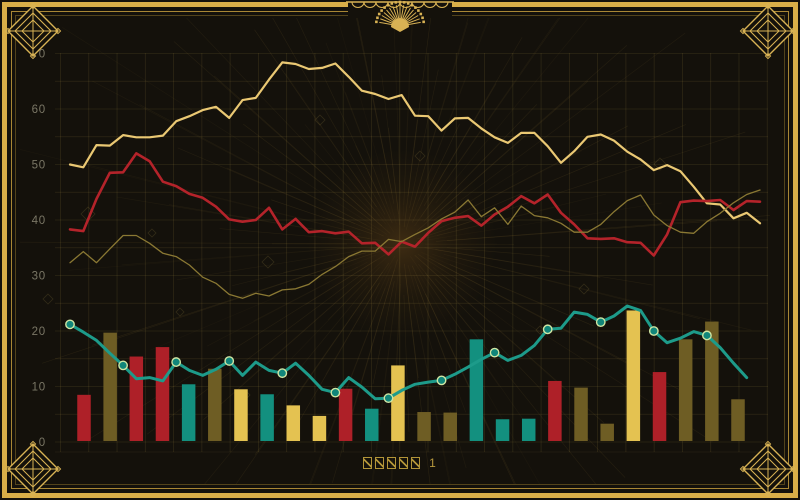 This screenshot has height=500, width=800. I want to click on y-axis-label: 10, so click(39, 388).